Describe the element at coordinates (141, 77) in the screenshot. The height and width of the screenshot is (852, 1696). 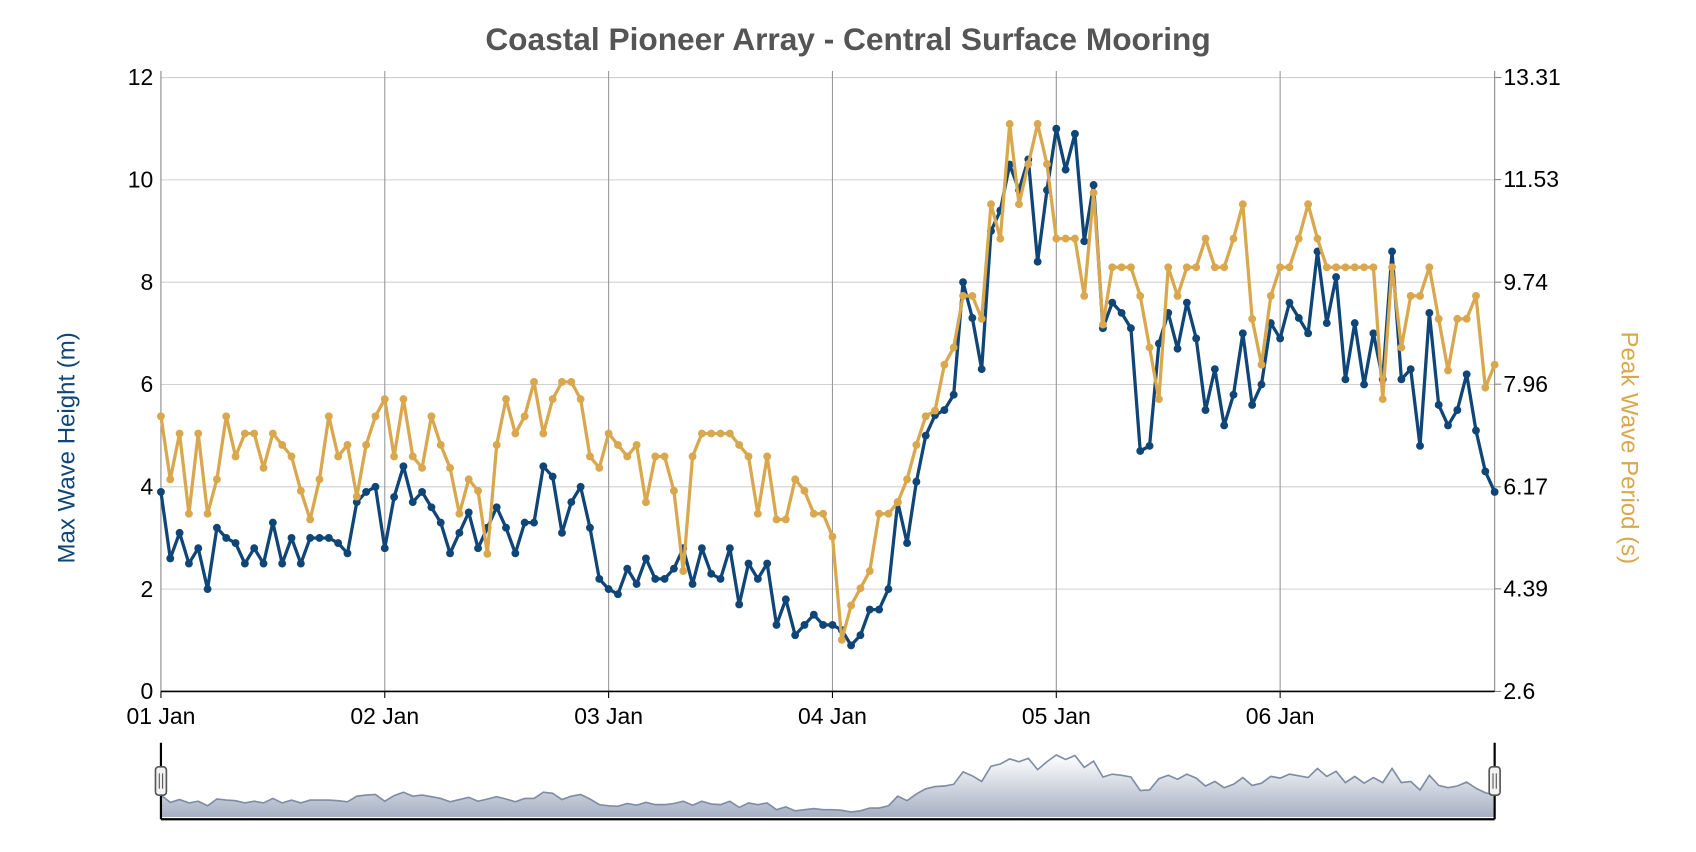
I see `y-tick-label: 12` at that location.